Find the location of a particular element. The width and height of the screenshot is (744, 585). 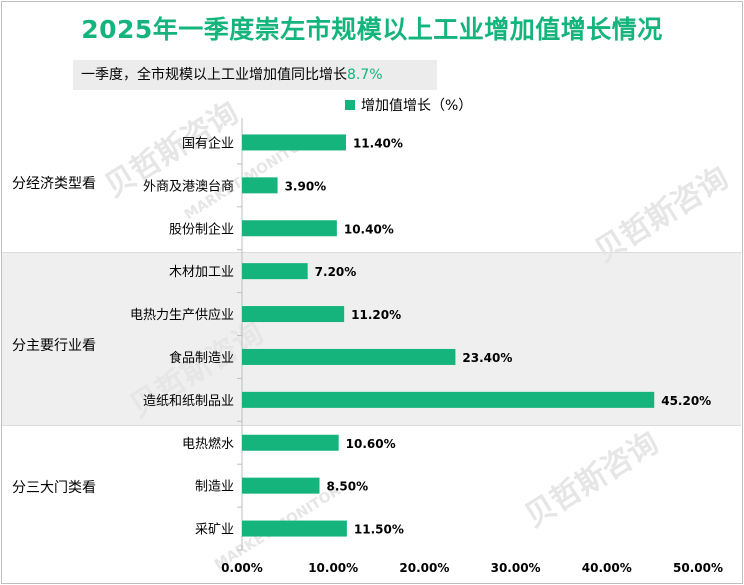

subtitle-value: 8.7% is located at coordinates (365, 75).